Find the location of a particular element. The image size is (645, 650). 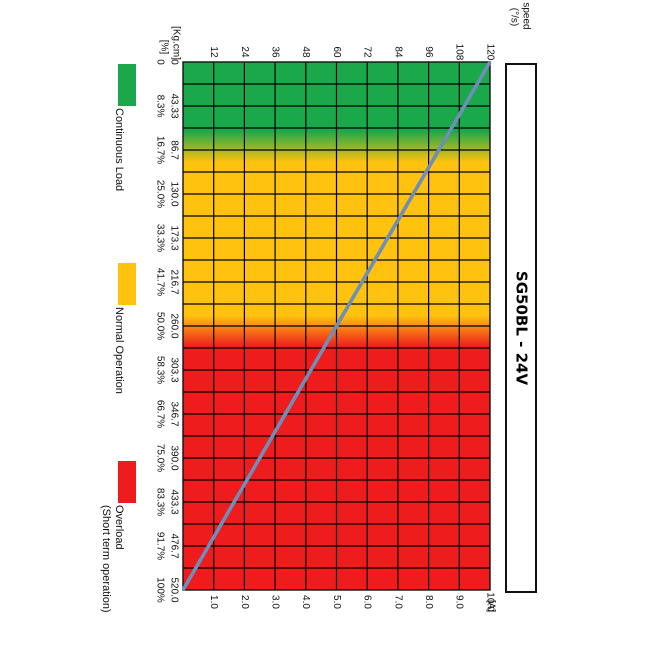

torque-tick-kgcm: 86.7 is located at coordinates (173, 150).